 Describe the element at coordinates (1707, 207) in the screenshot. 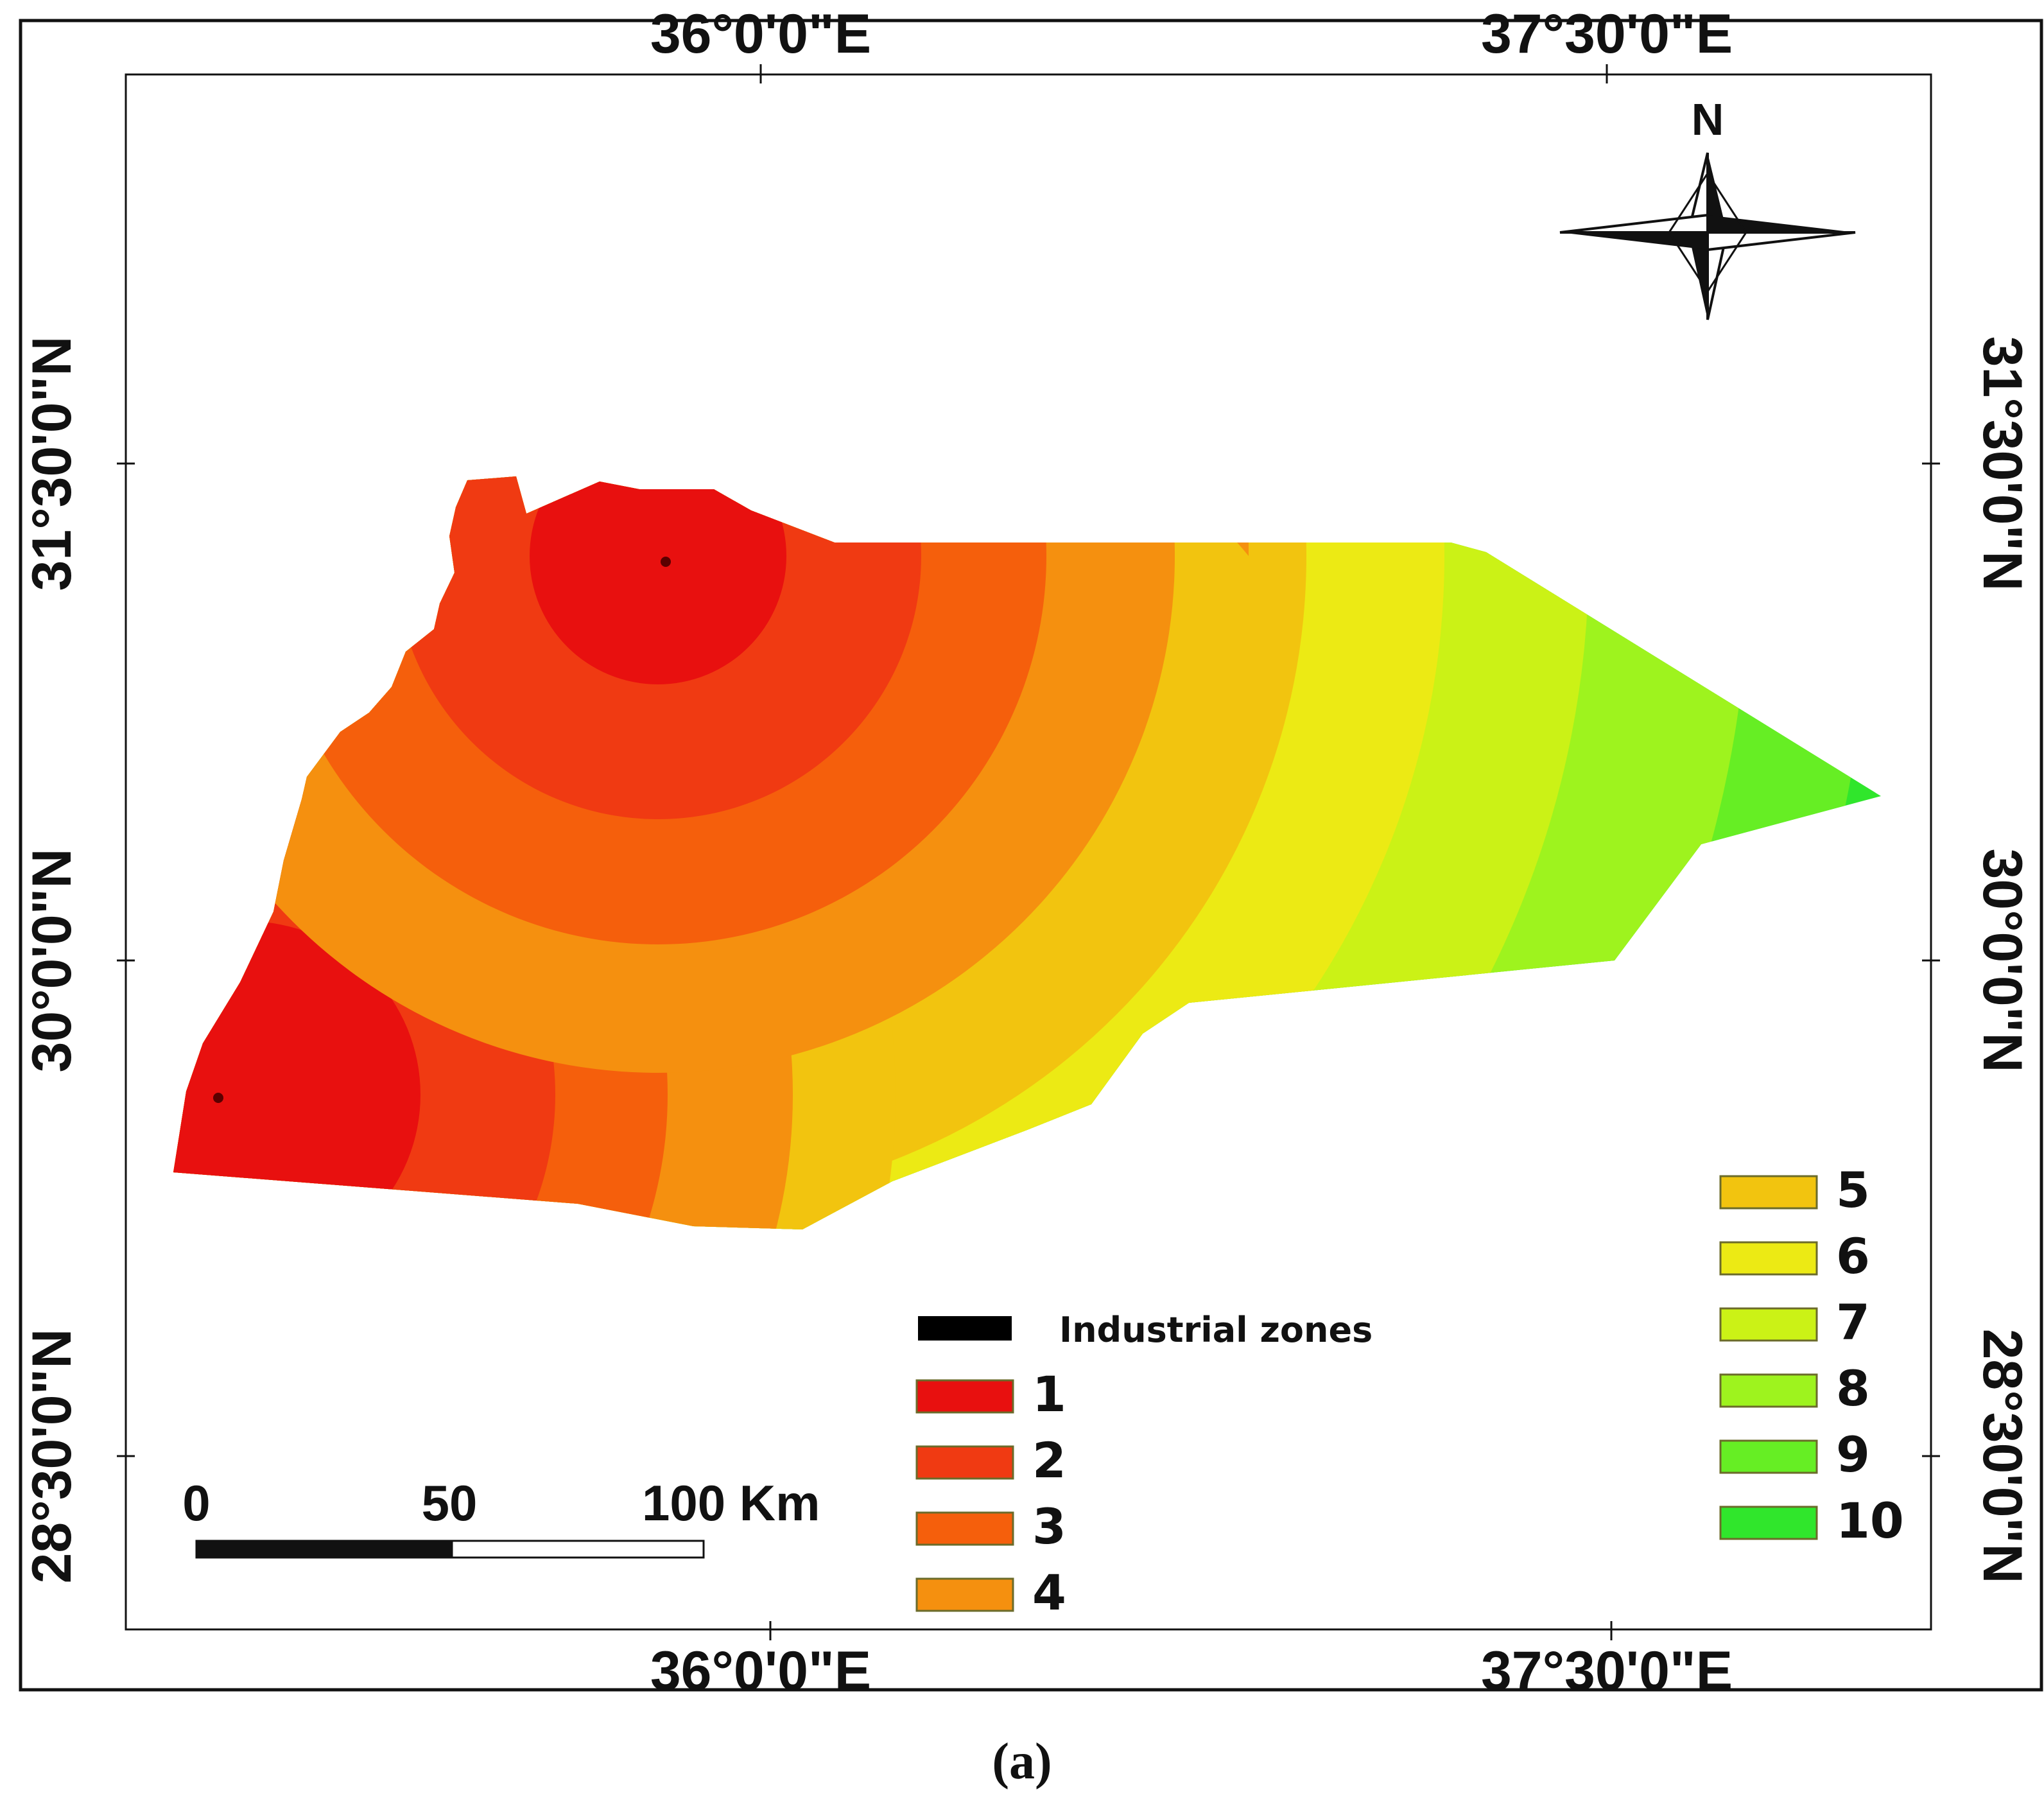

I see `north-arrow-icon: N` at that location.